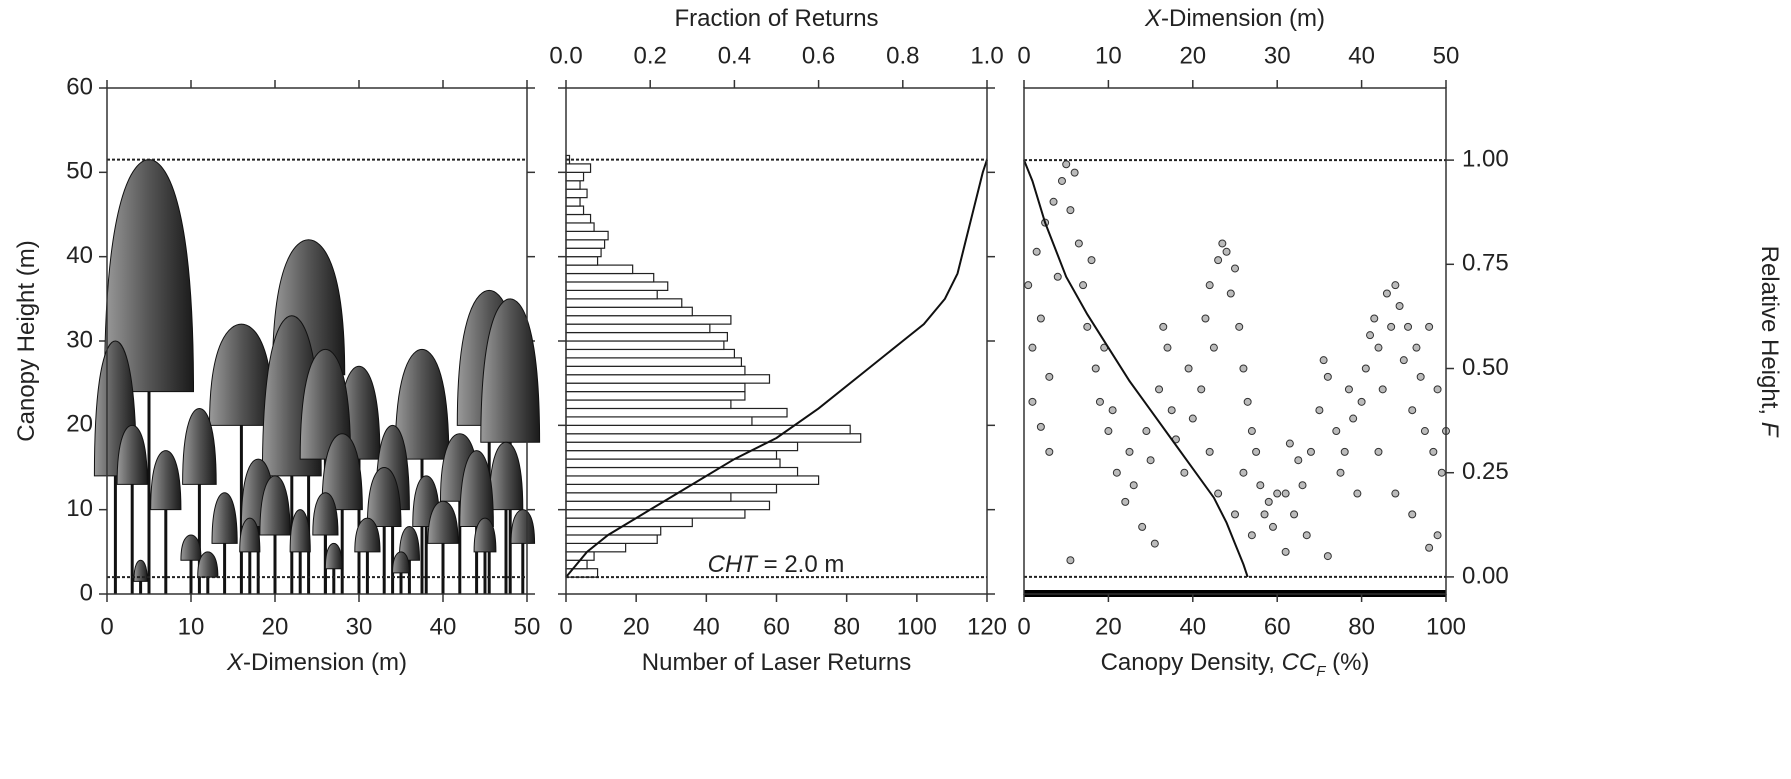 Image resolution: width=1791 pixels, height=779 pixels. Describe the element at coordinates (1108, 55) in the screenshot. I see `x2-tick-label: 10` at that location.